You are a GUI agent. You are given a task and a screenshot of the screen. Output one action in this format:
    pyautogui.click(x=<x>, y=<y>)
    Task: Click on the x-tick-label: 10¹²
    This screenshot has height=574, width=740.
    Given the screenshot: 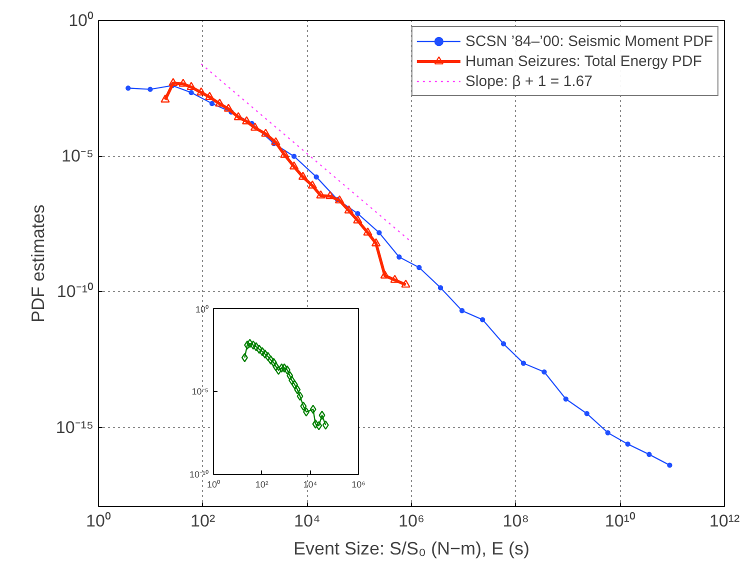 What is the action you would take?
    pyautogui.click(x=724, y=521)
    